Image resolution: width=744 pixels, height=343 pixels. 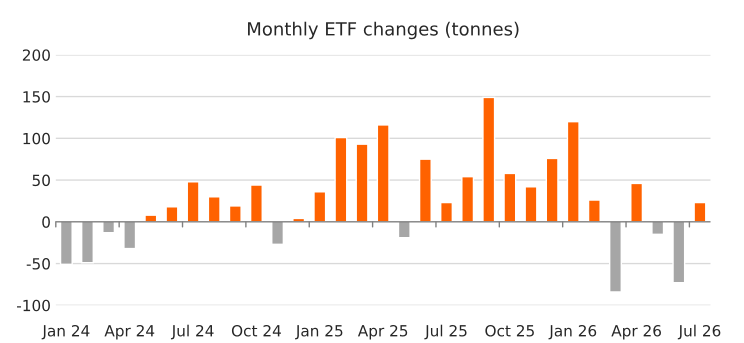 I want to click on y-tick-label: 200, so click(x=36, y=55).